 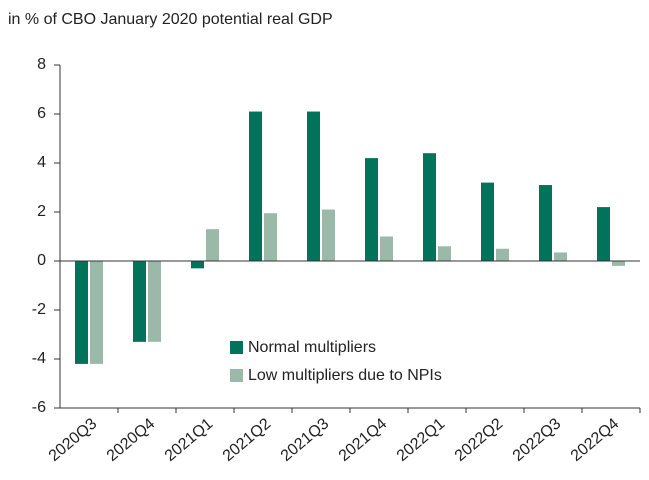 I want to click on x-tick-label: 2020Q3, so click(x=73, y=440).